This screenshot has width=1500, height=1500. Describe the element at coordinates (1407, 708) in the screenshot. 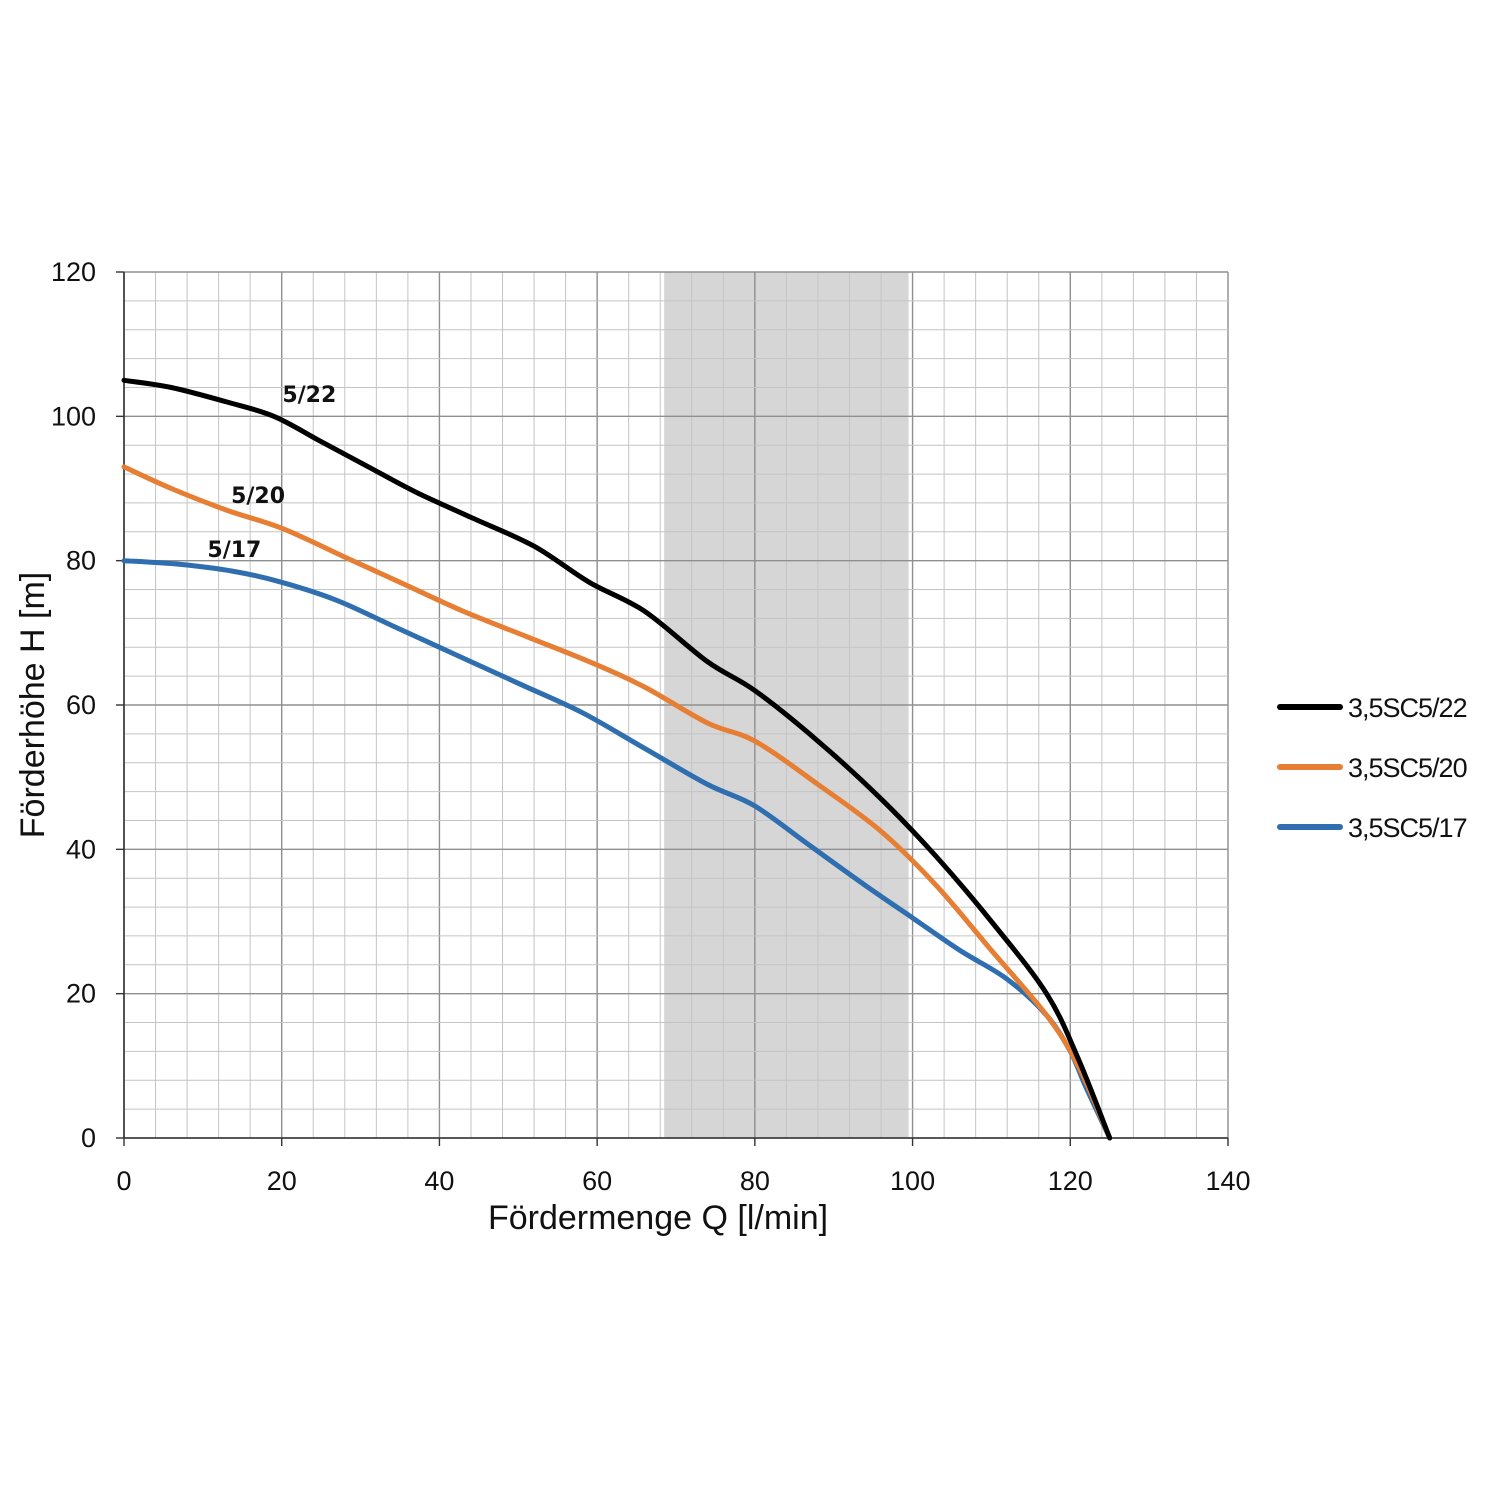

I see `legend-label: 3,5SC5/22` at that location.